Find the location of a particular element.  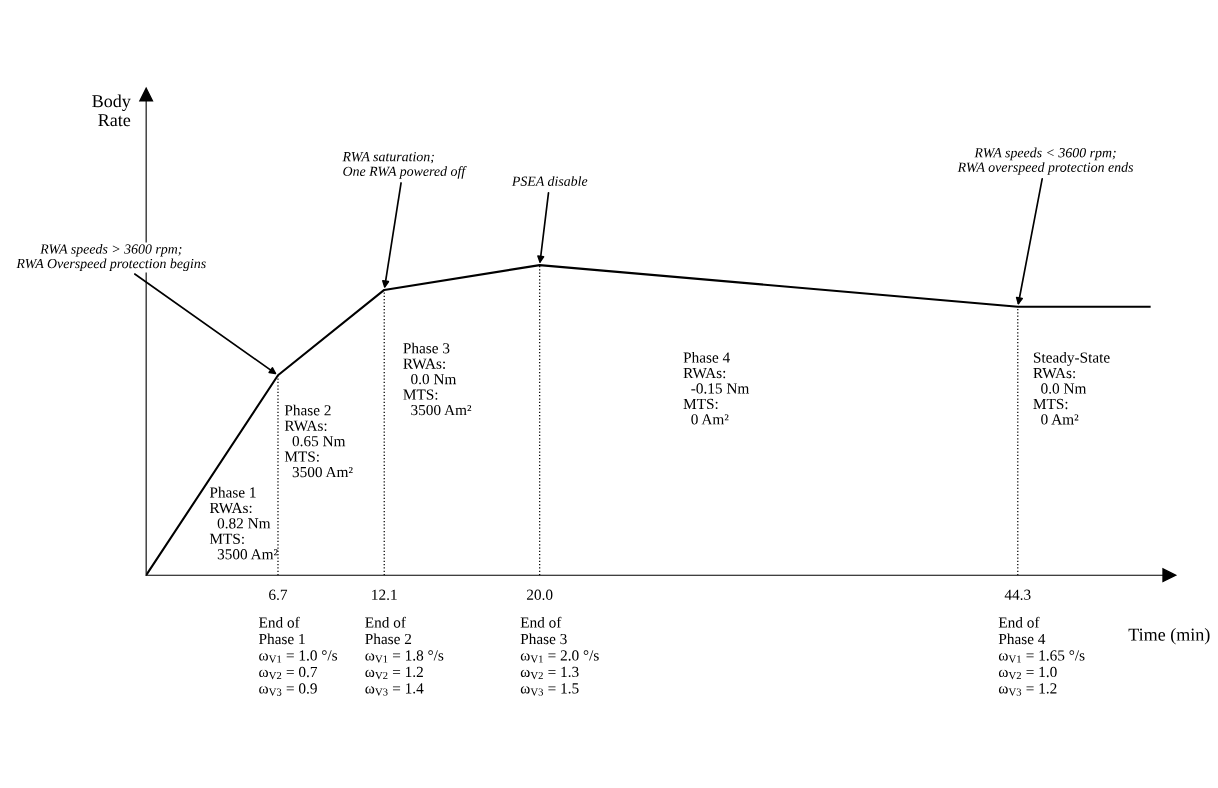

x-tick-label: 12.1 is located at coordinates (384, 594).